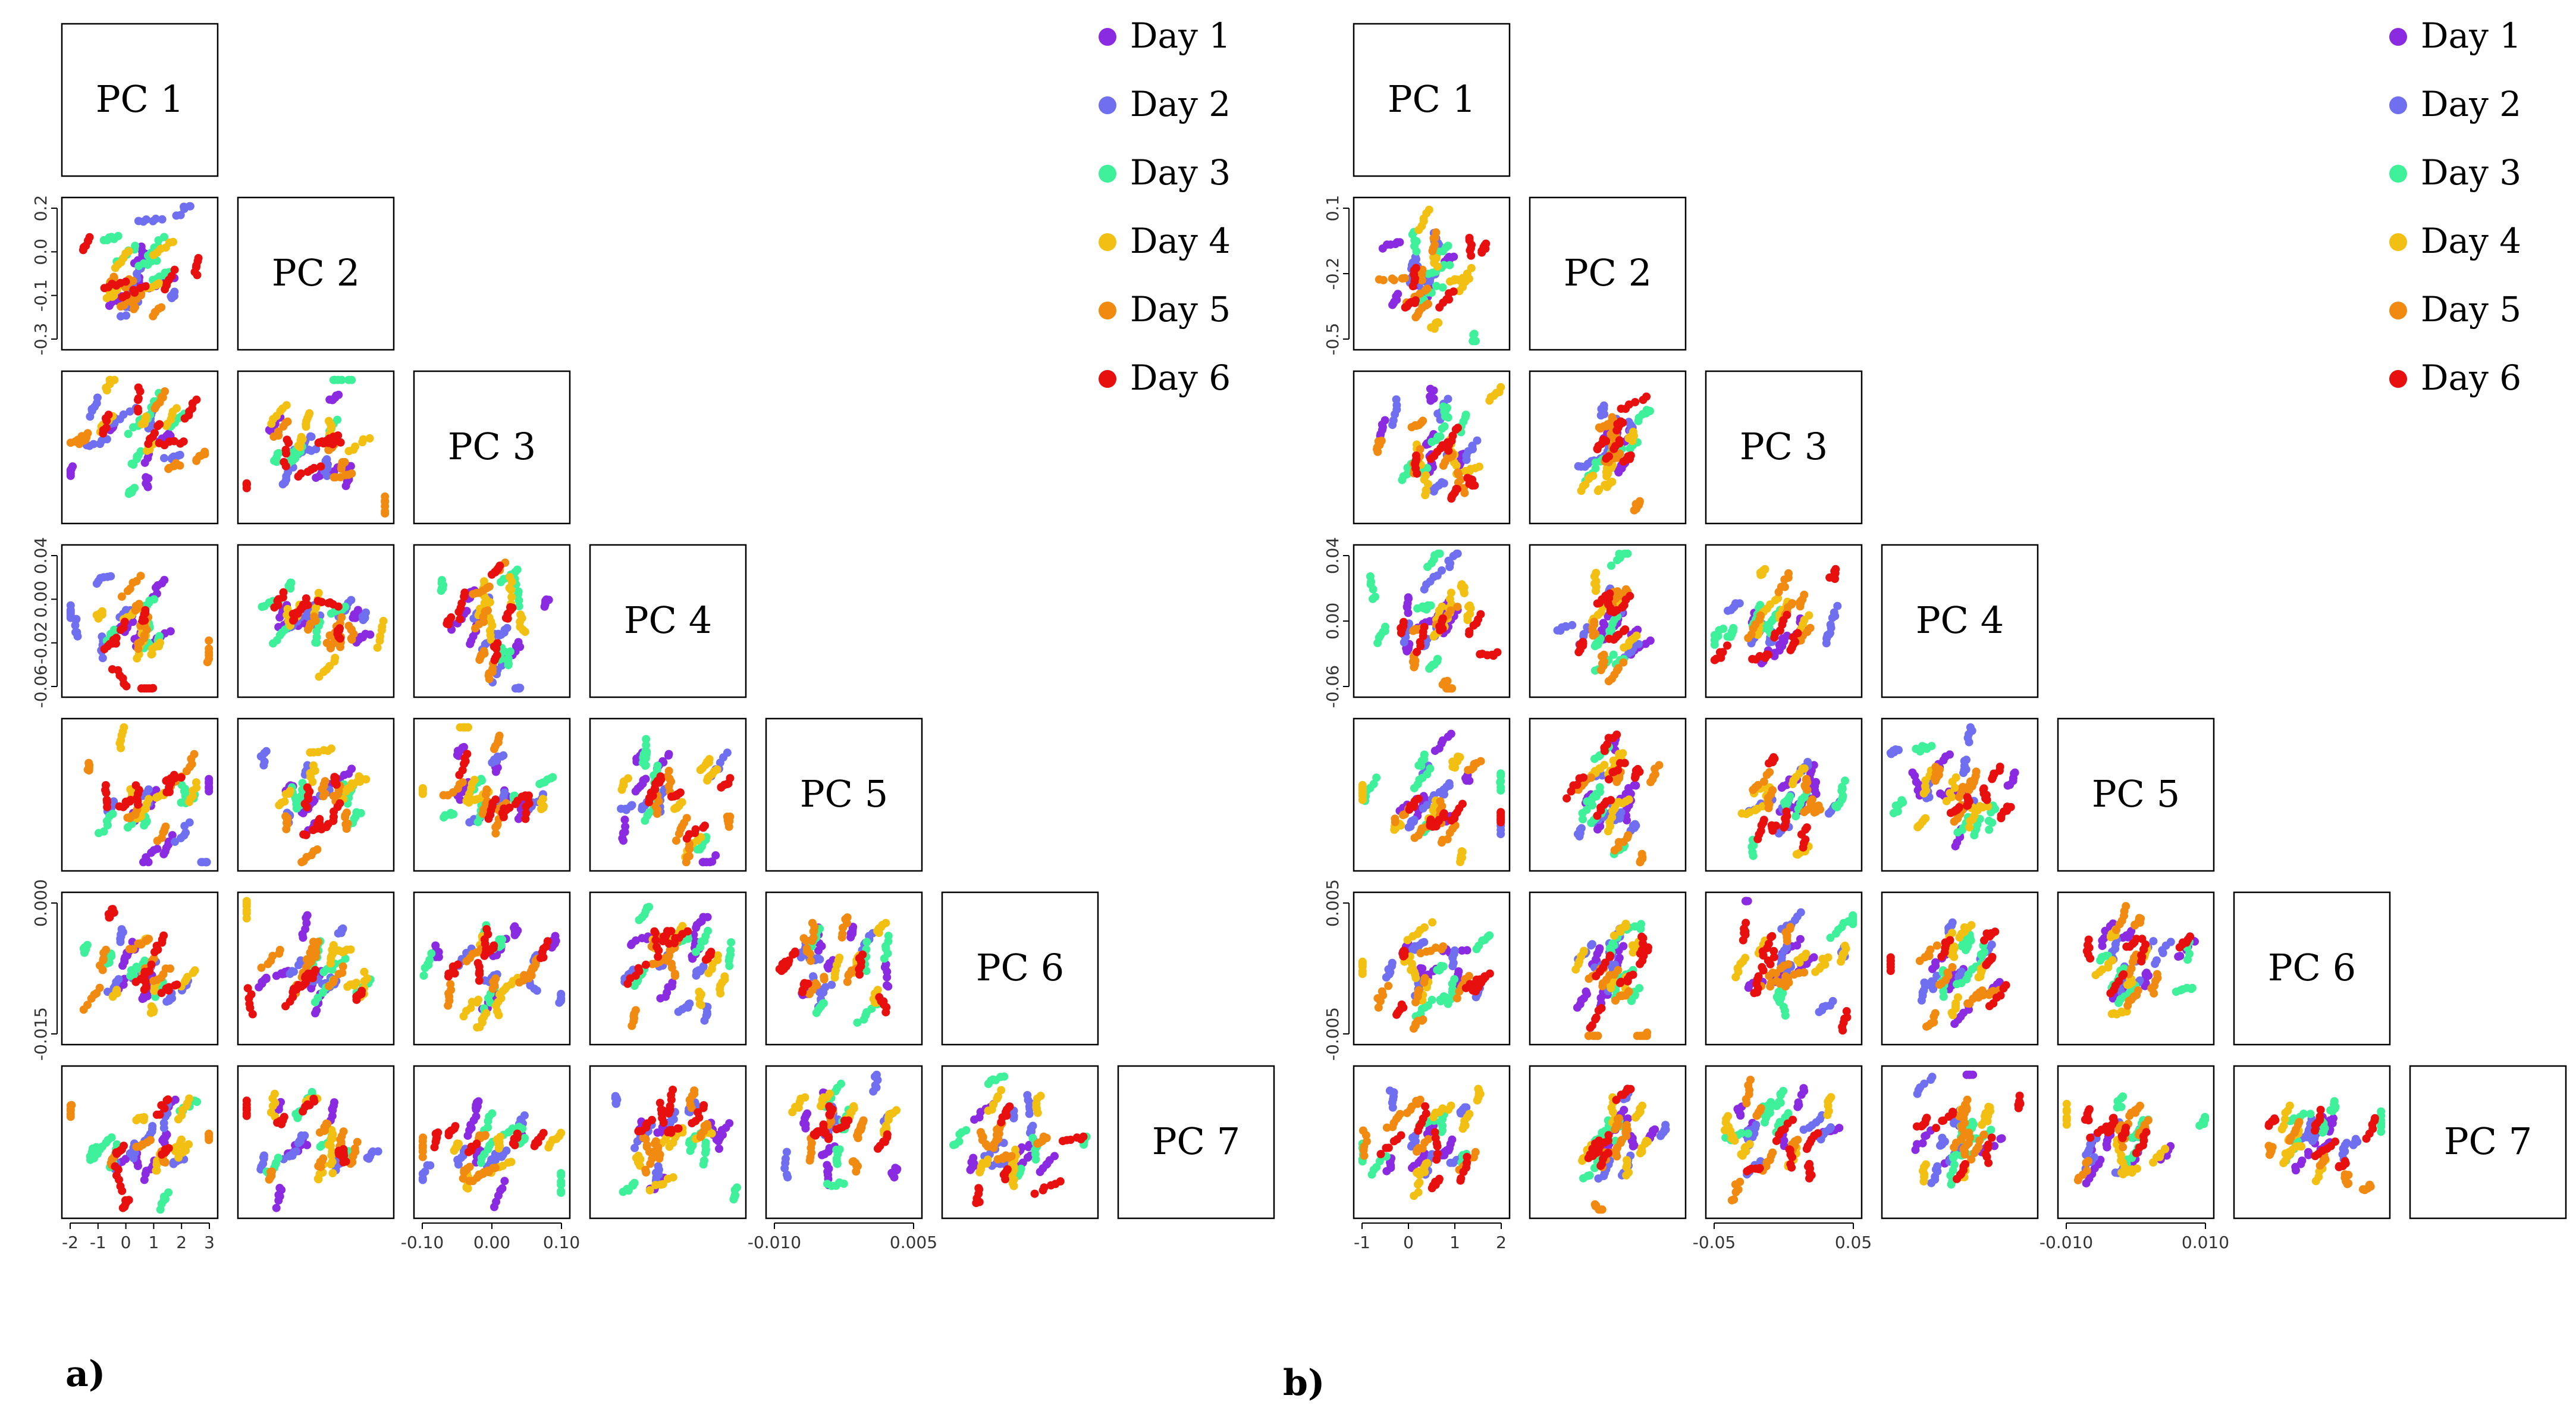 The width and height of the screenshot is (2576, 1417). I want to click on tick-label: 0.0, so click(41, 252).